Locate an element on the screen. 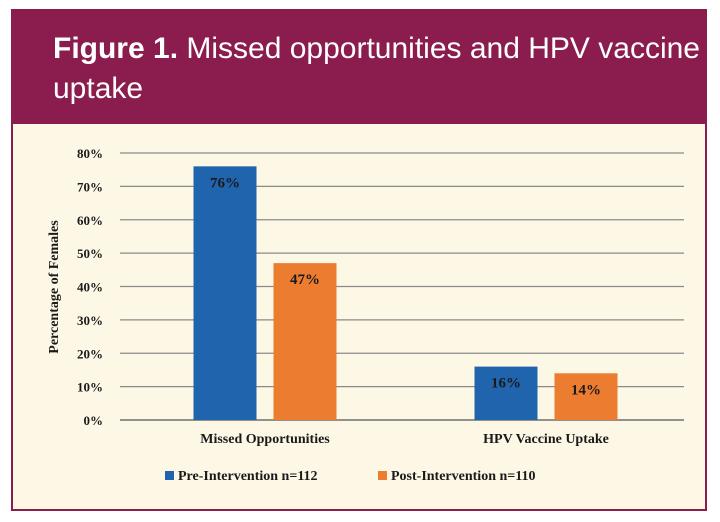 This screenshot has height=522, width=720. x-category-label: HPV Vaccine Uptake is located at coordinates (546, 439).